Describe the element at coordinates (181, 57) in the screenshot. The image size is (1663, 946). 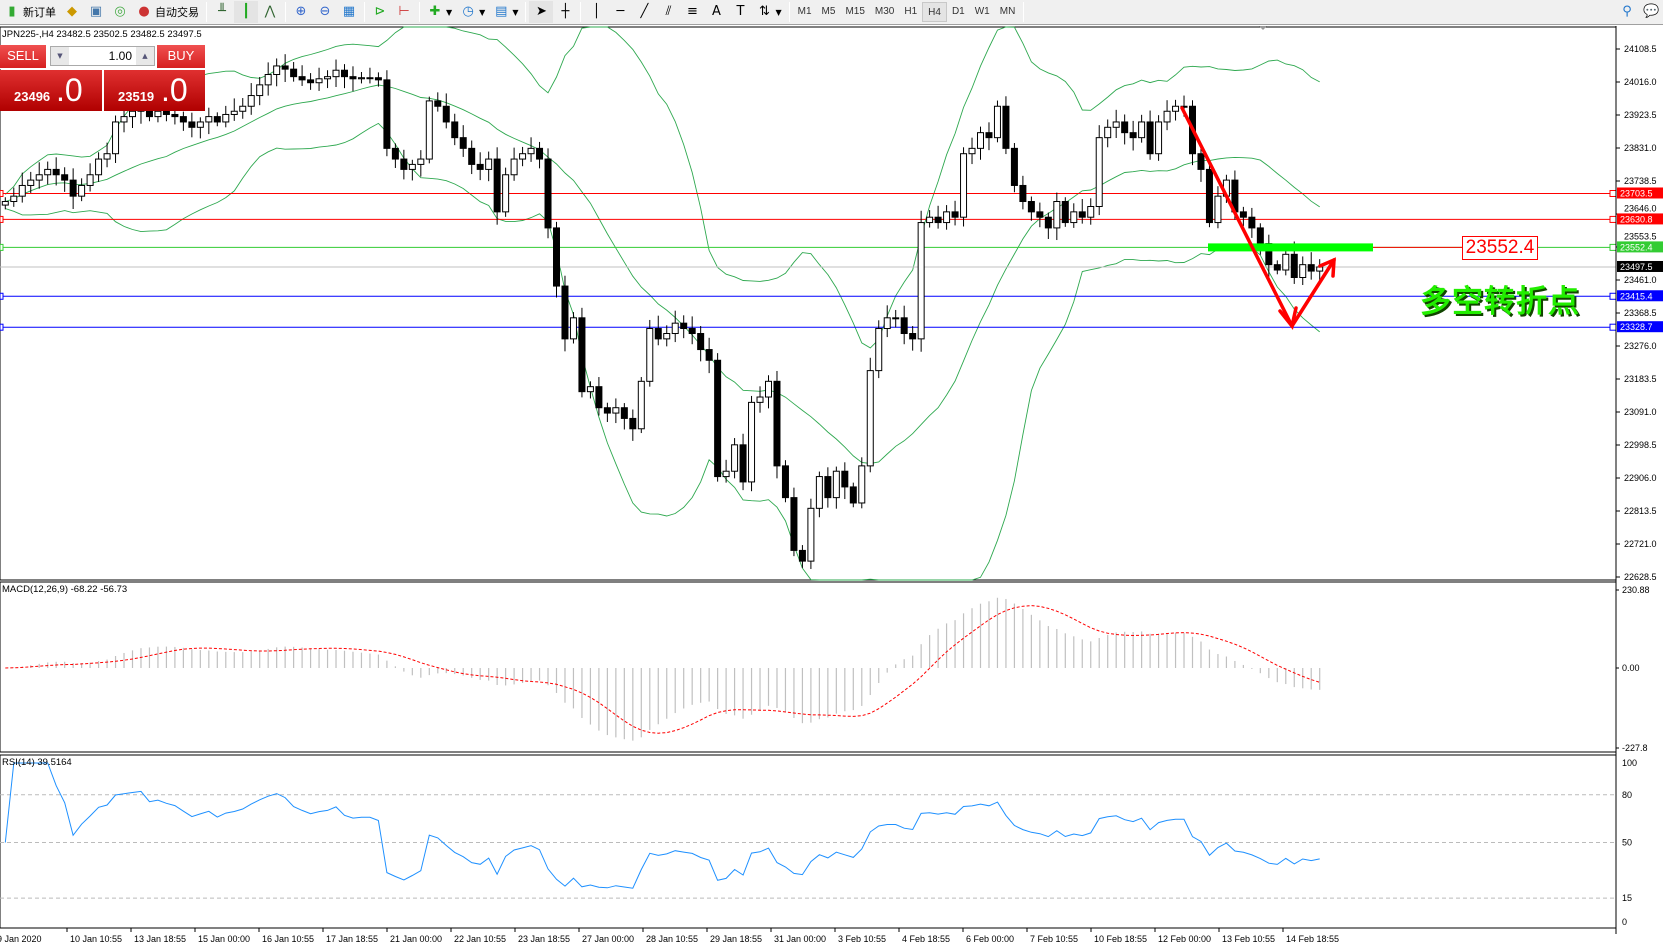
I see `buy-button: BUY` at that location.